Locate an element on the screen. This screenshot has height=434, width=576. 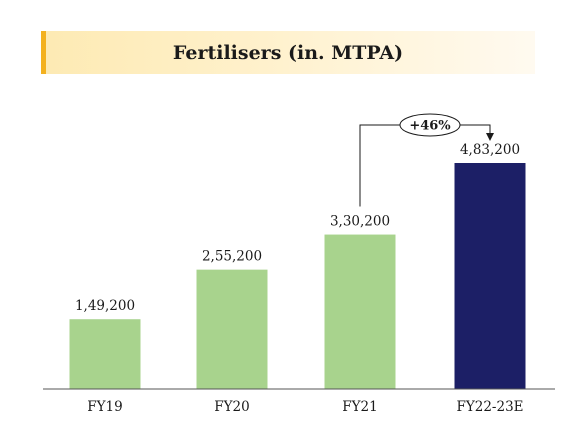
category-label: FY19 is located at coordinates (104, 407).